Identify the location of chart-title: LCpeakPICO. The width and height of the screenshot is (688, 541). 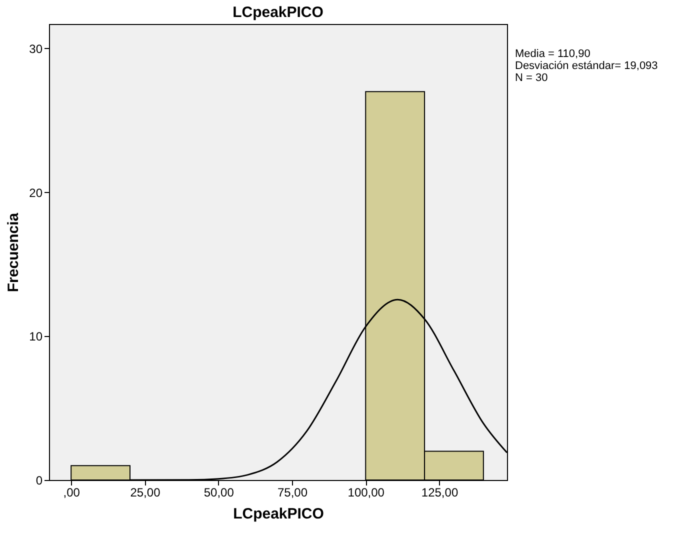
(278, 12).